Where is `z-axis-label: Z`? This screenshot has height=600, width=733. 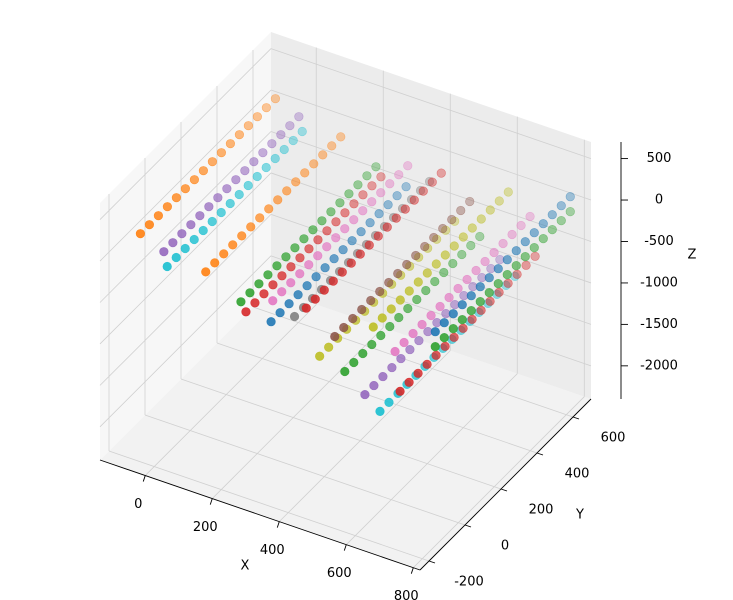
z-axis-label: Z is located at coordinates (692, 255).